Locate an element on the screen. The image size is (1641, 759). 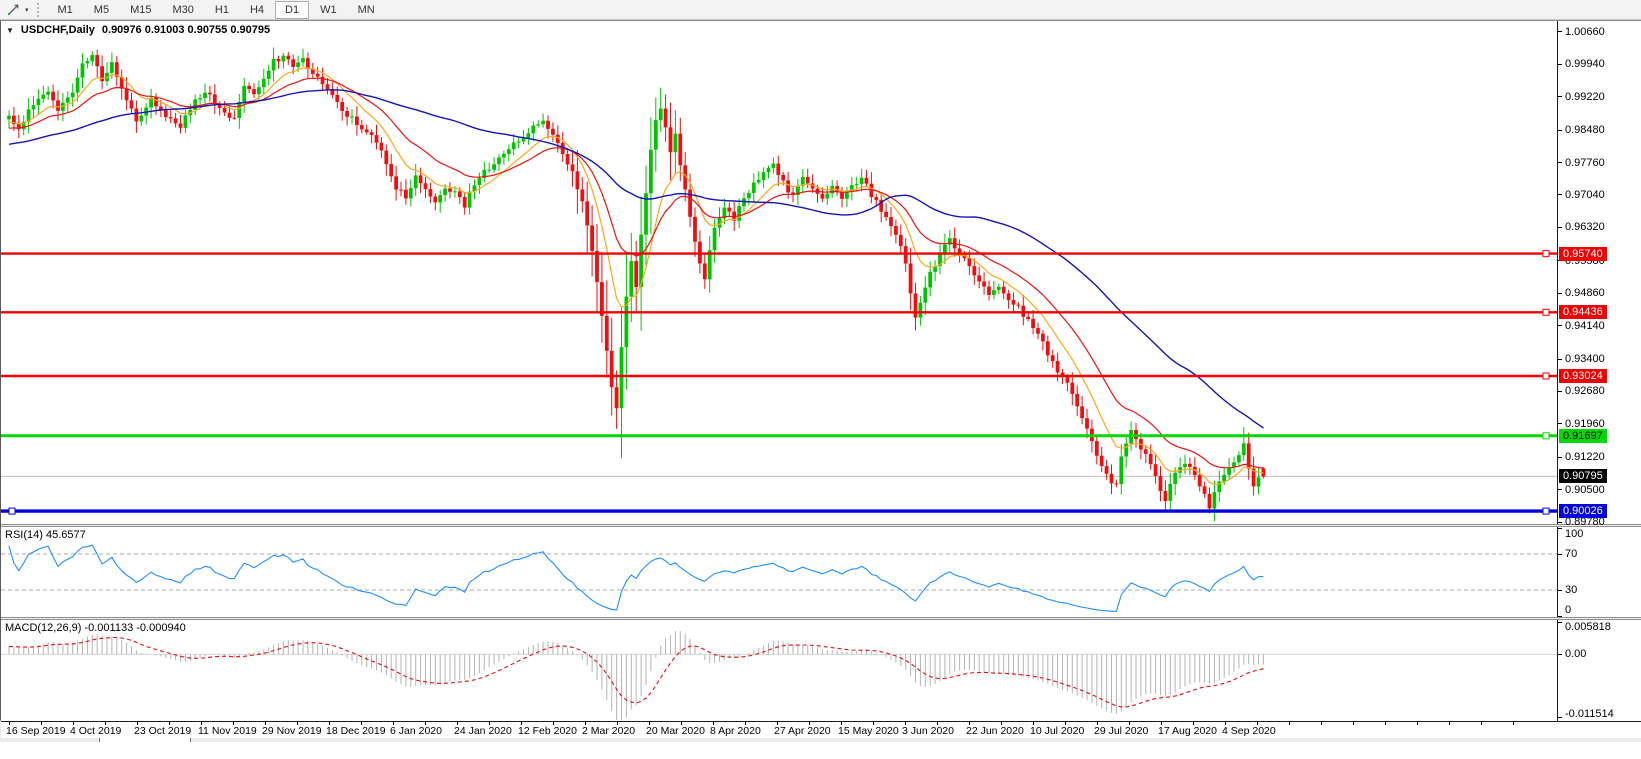
macd-pane: MACD(12,26,9) -0.001133 -0.000940 is located at coordinates (779, 670).